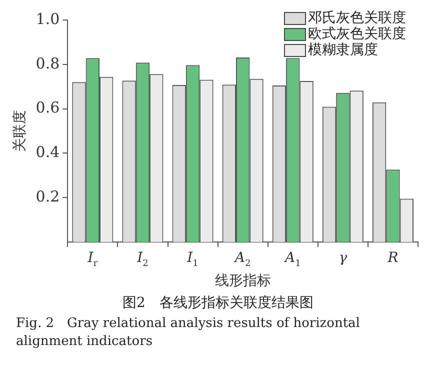 The height and width of the screenshot is (377, 436). I want to click on x-axis-title: 线形指标, so click(242, 281).